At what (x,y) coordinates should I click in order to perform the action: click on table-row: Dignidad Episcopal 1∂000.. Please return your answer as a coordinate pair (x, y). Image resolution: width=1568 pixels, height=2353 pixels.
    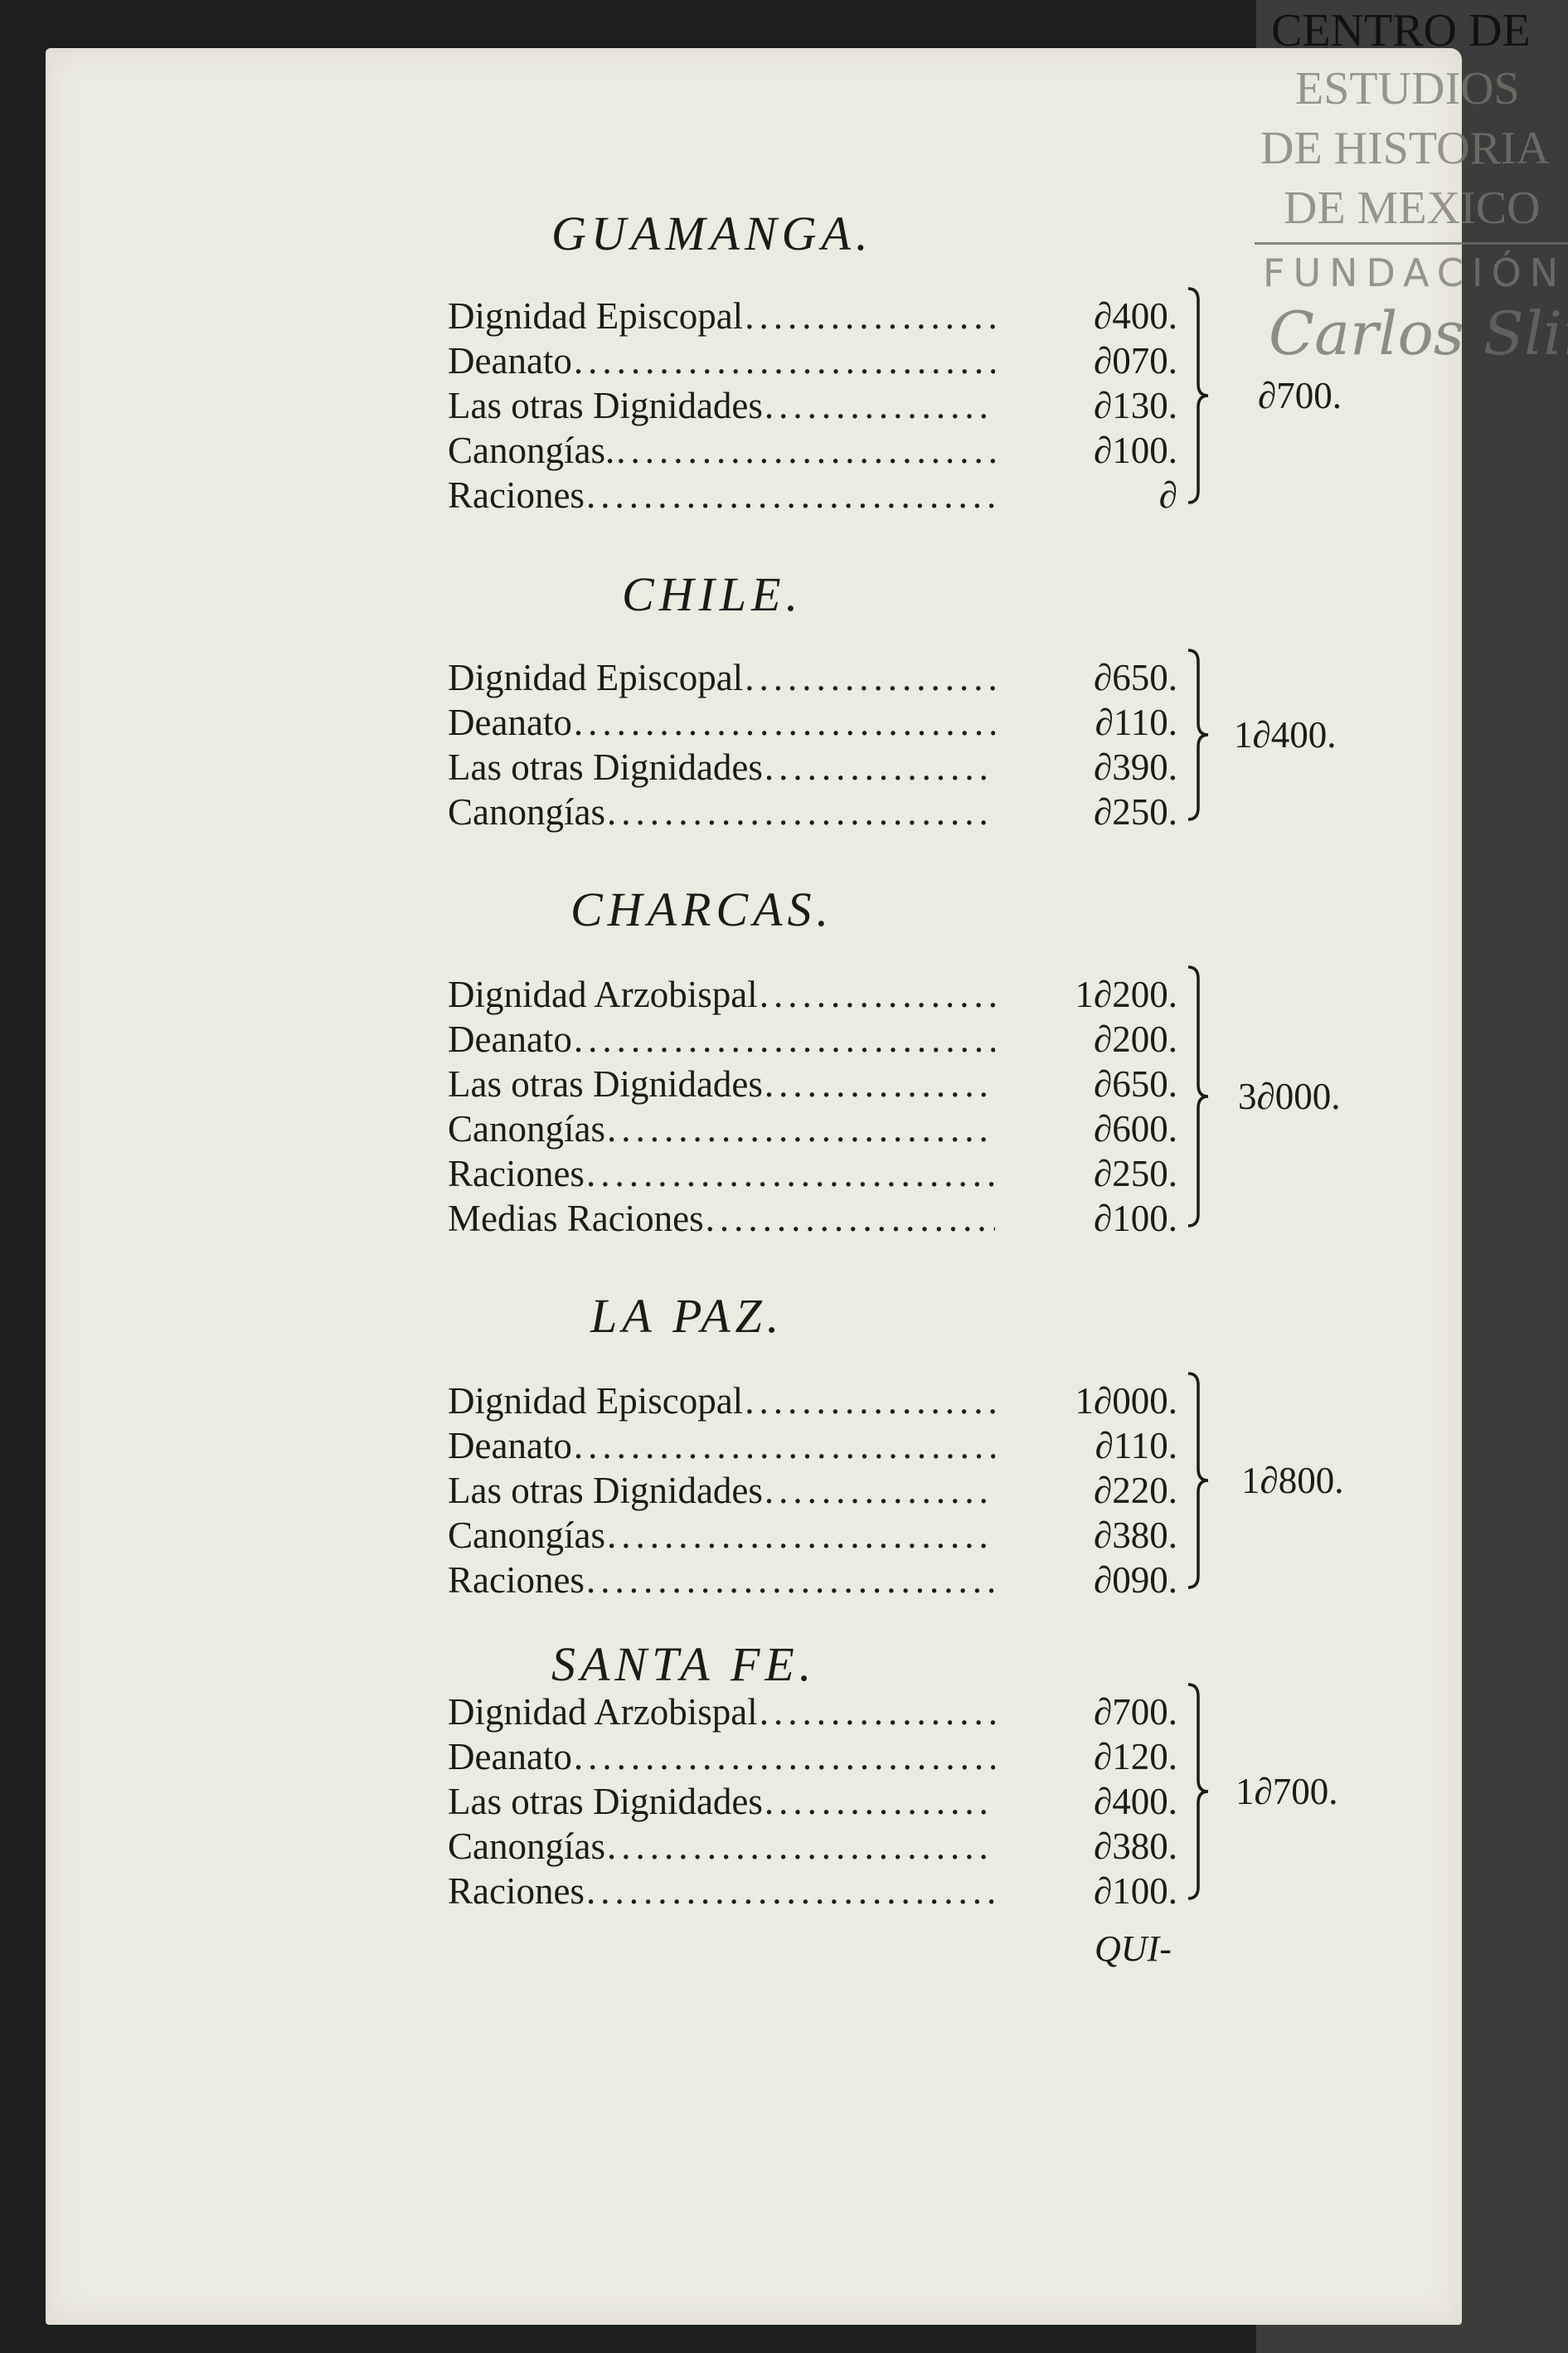
    Looking at the image, I should click on (812, 1400).